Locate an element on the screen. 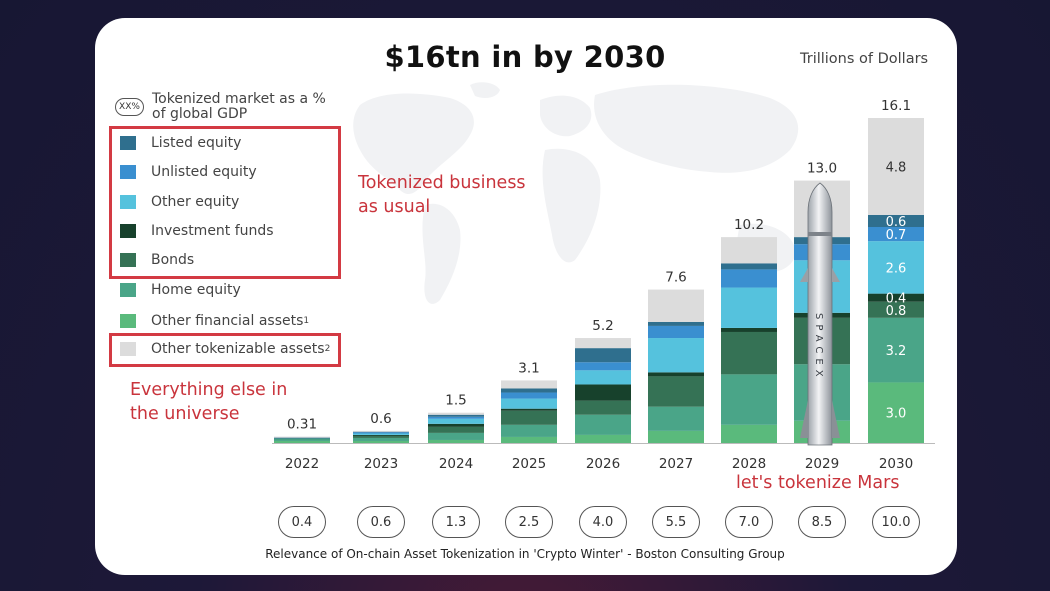 This screenshot has width=1050, height=591. bar-segment-2025-investment-funds is located at coordinates (529, 409).